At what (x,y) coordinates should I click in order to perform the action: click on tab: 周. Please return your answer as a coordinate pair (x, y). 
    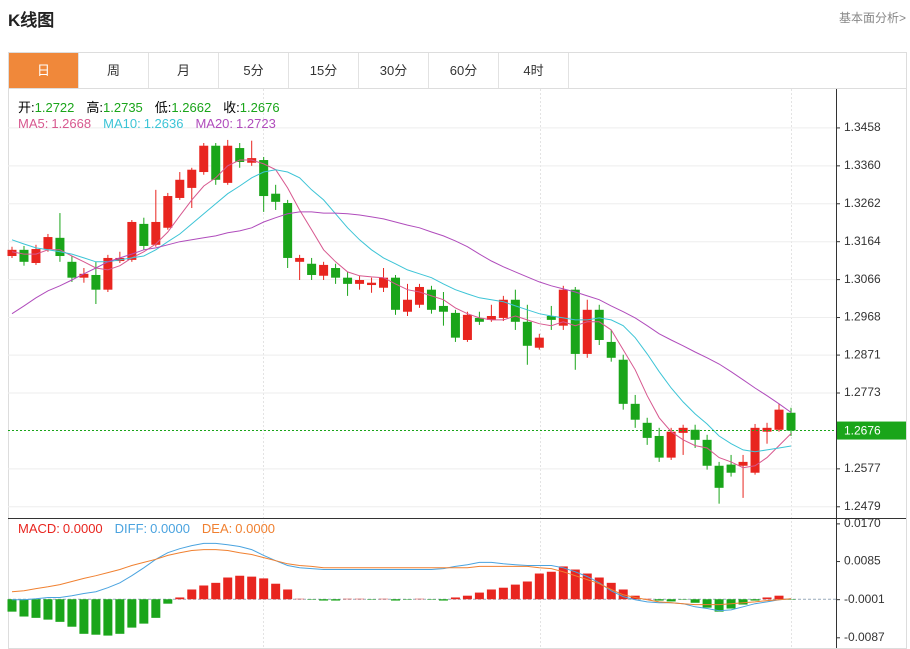
    Looking at the image, I should click on (114, 70).